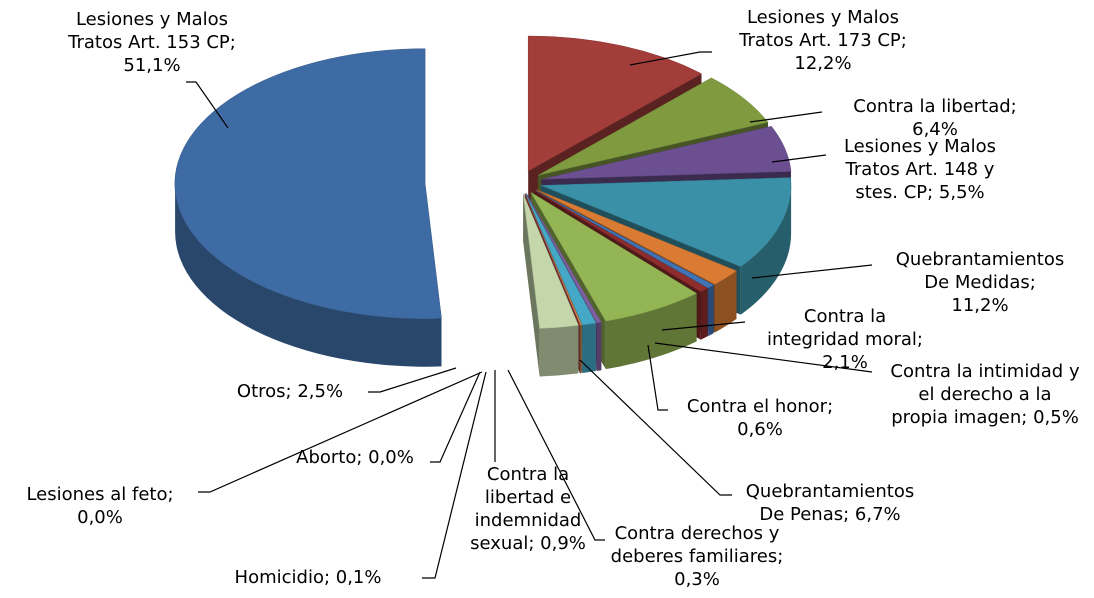  Describe the element at coordinates (308, 577) in the screenshot. I see `data-label: Homicidio; 0,1%` at that location.